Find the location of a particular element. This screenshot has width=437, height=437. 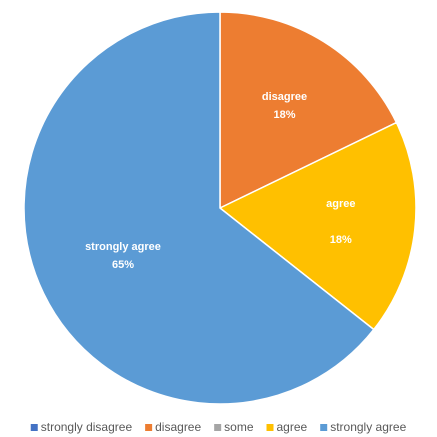

legend-label: strongly agree is located at coordinates (368, 427).